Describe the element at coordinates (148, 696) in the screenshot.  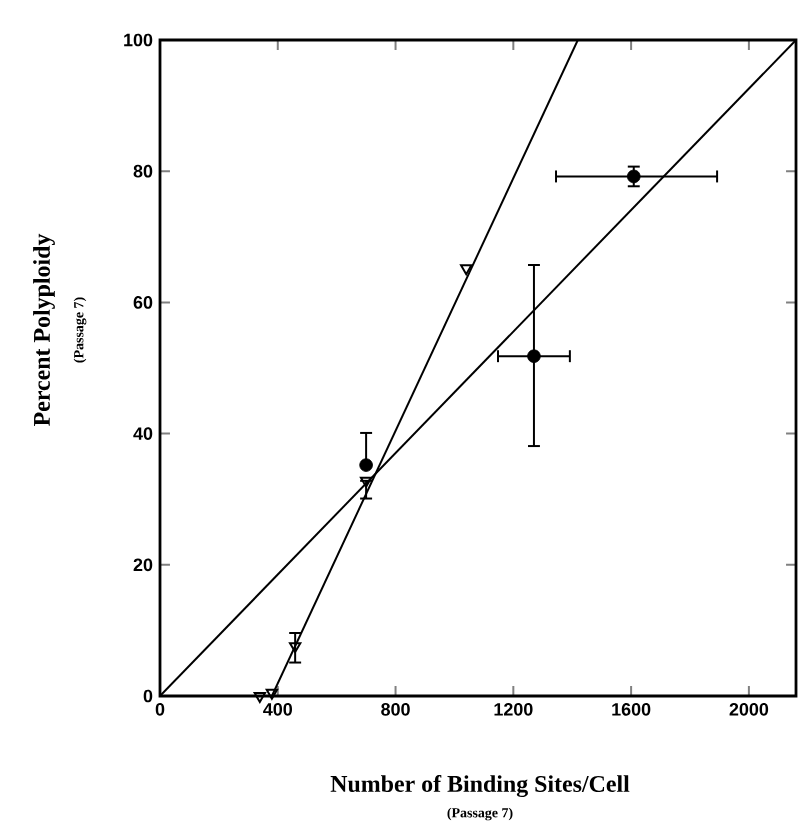
I see `y-tick-label: 0` at that location.